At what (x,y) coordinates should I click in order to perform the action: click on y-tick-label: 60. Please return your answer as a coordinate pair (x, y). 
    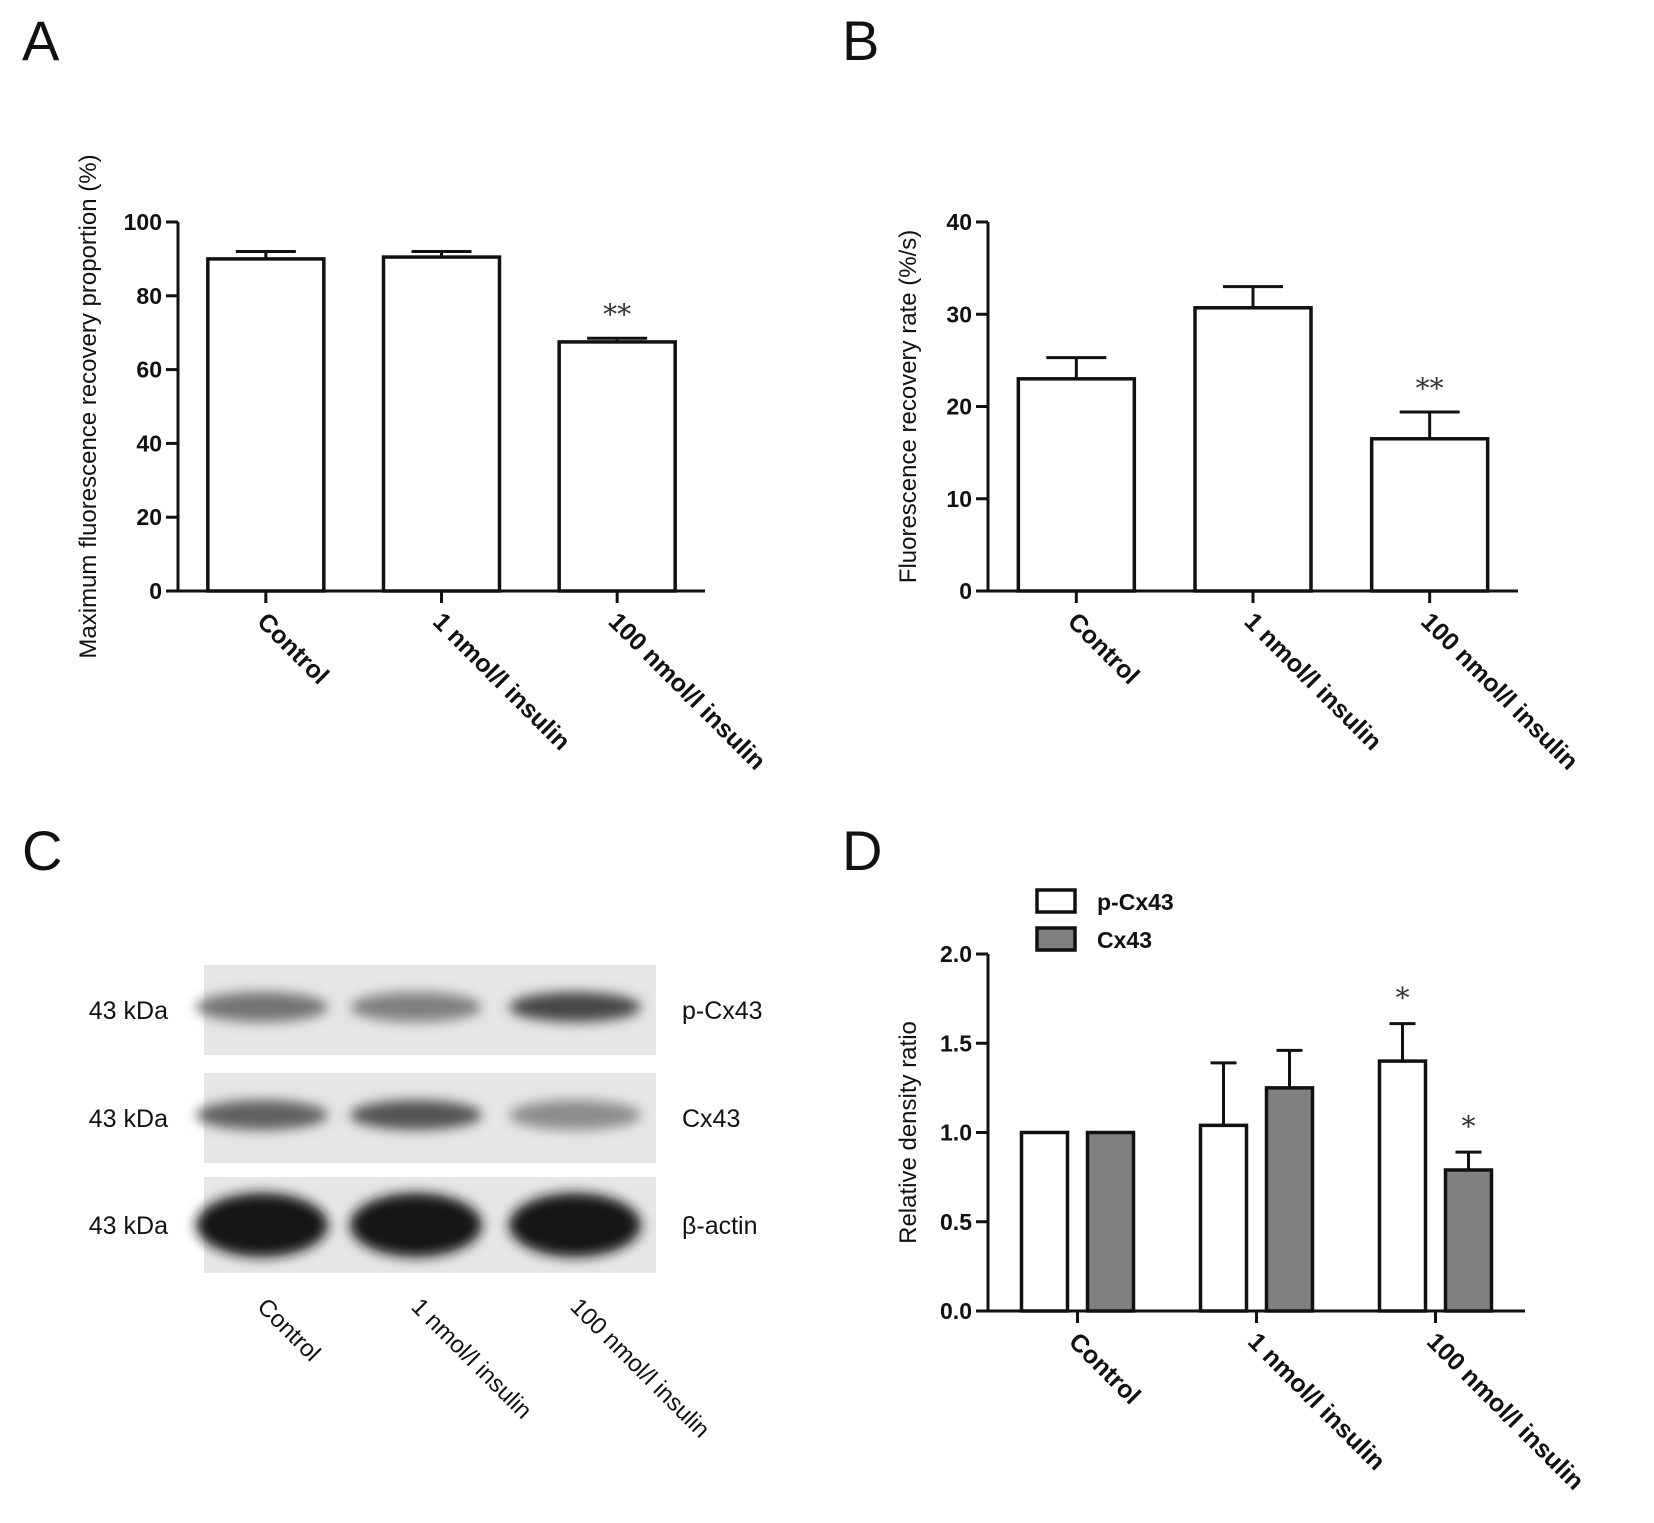
    Looking at the image, I should click on (149, 370).